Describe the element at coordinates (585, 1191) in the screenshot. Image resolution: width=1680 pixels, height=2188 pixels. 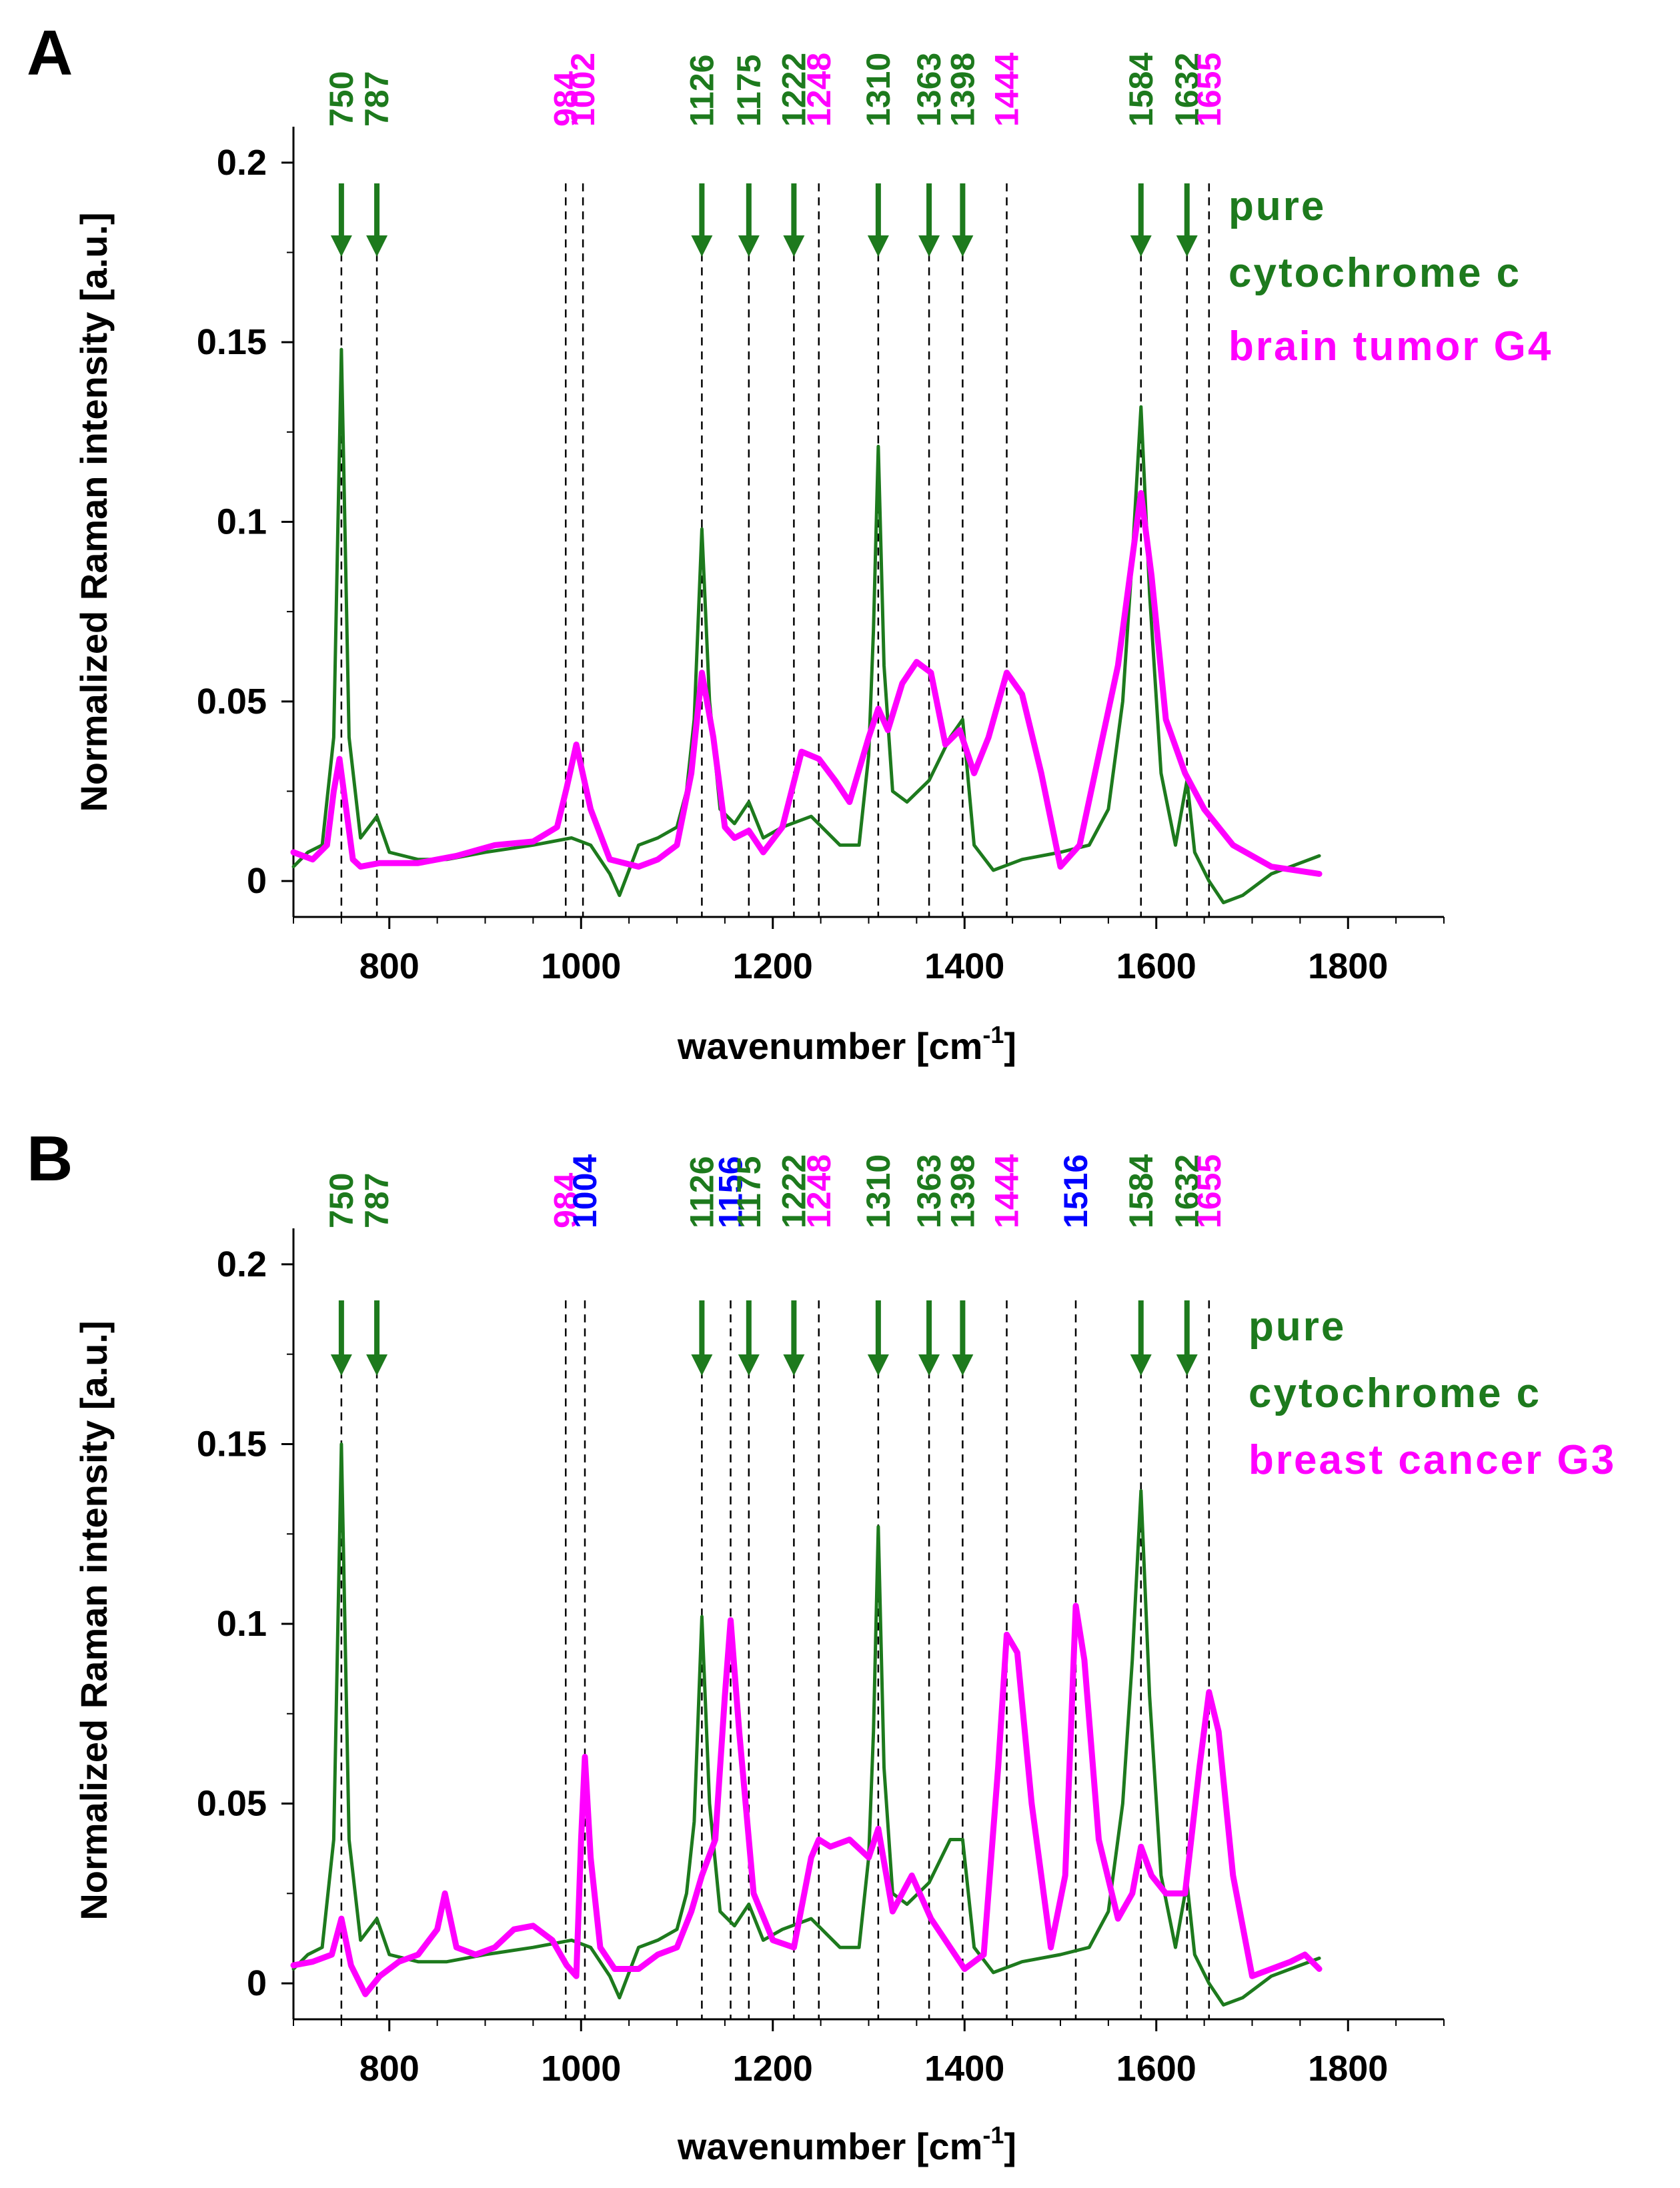
I see `peak-label: 1004` at that location.